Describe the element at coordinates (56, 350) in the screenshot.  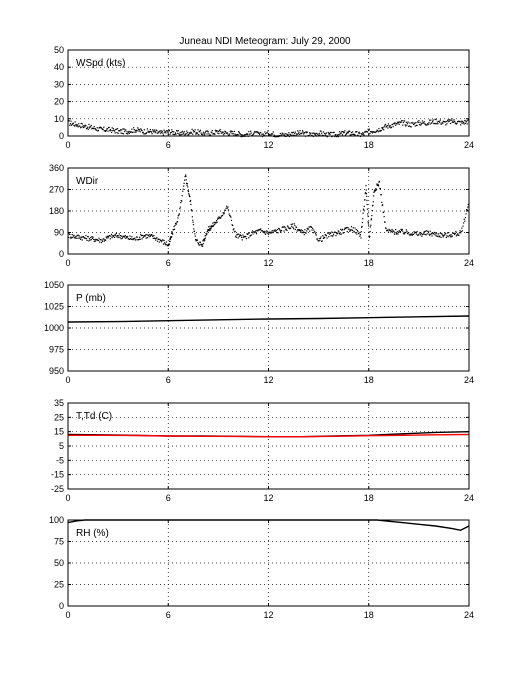
I see `y-tick-label: 975` at that location.